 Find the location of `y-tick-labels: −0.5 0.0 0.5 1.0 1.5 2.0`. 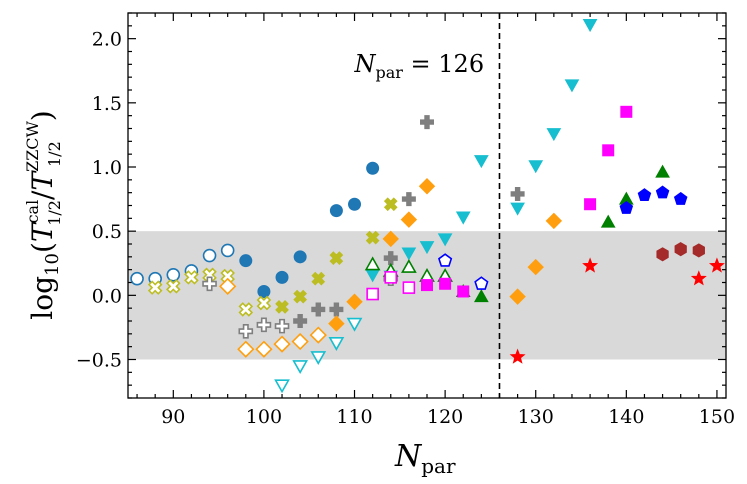

y-tick-labels: −0.5 0.0 0.5 1.0 1.5 2.0 is located at coordinates (99, 200).